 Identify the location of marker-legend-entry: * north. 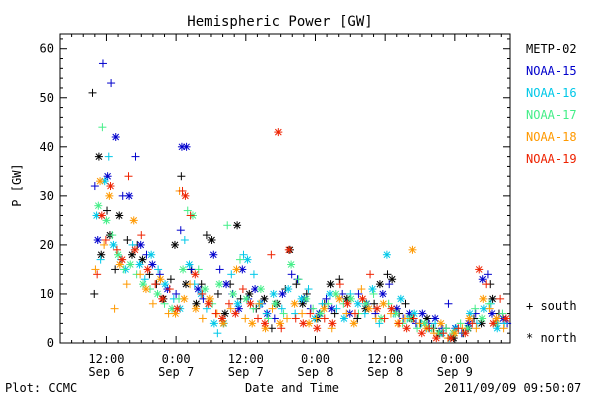
(551, 338).